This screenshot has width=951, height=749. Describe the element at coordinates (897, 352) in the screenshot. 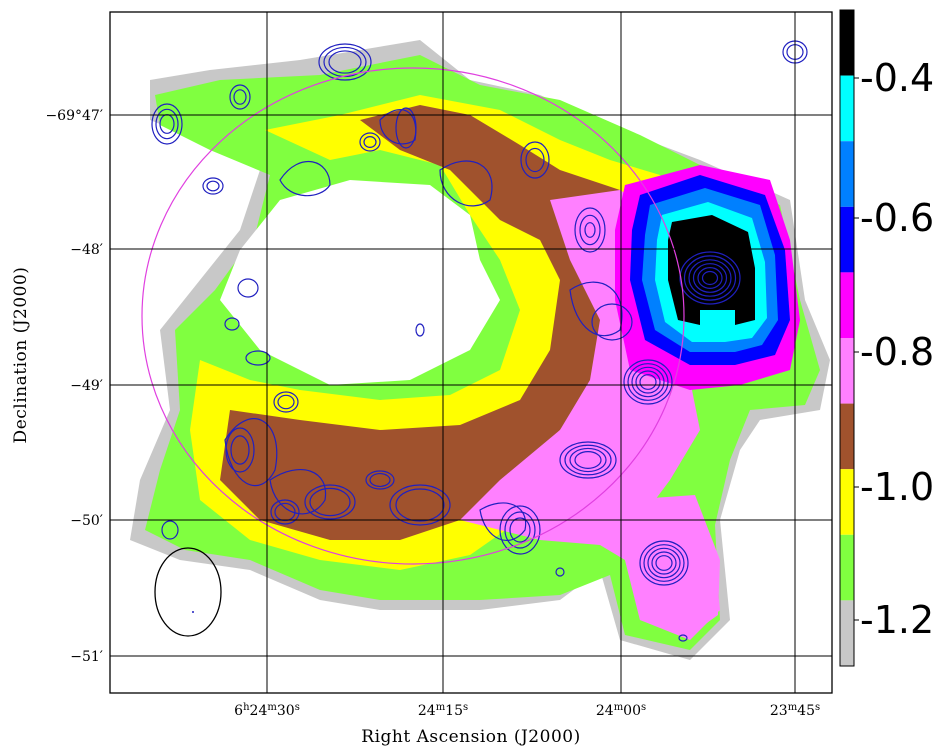

I see `colorbar-label: -0.8` at that location.